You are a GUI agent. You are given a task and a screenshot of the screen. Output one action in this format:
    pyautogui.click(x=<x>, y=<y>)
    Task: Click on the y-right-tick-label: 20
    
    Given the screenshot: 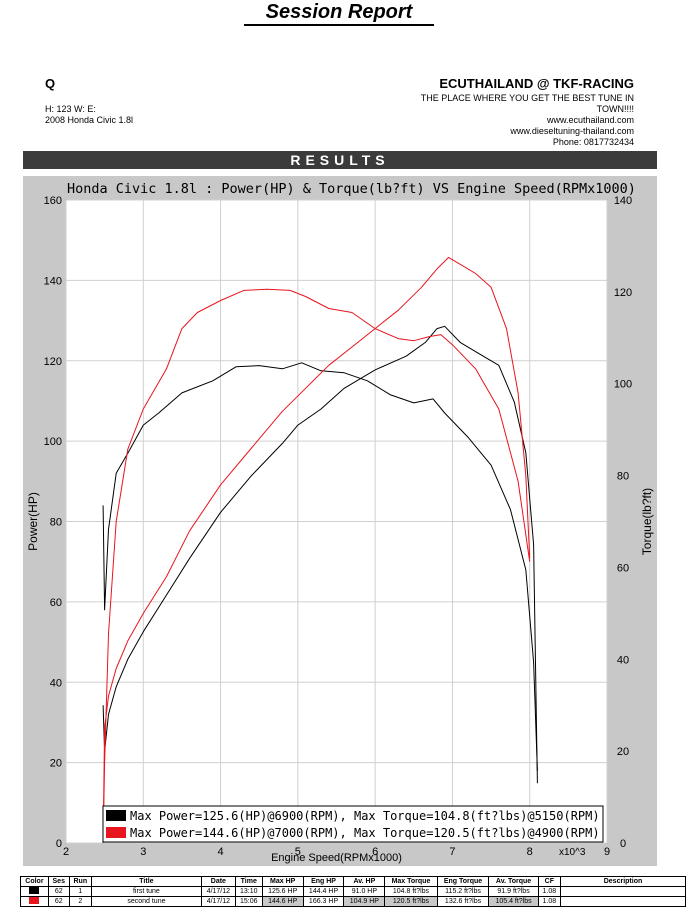 What is the action you would take?
    pyautogui.click(x=623, y=752)
    